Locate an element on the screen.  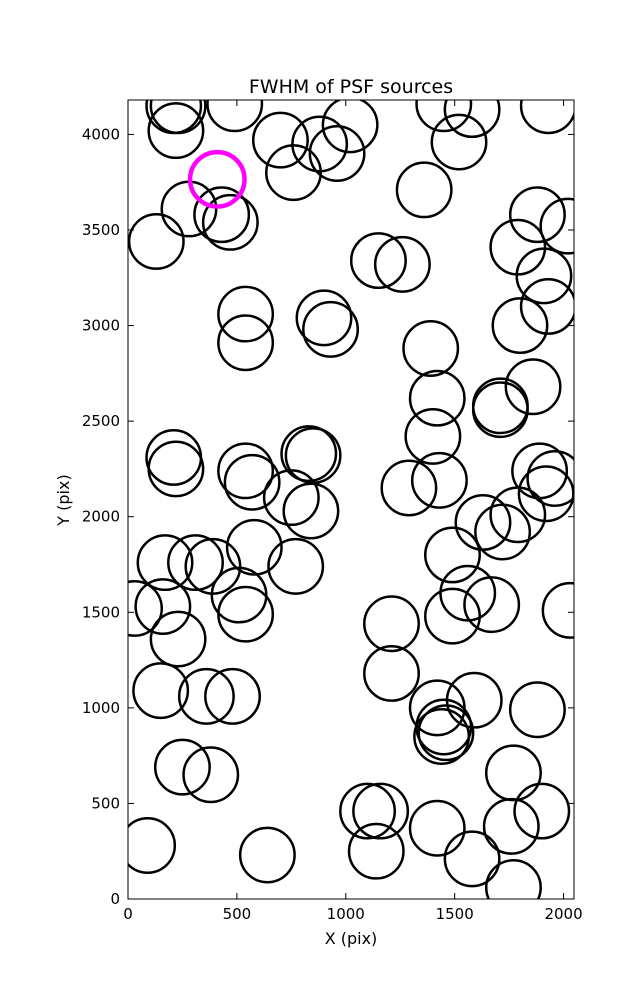
x-tick-label-1: 500 is located at coordinates (237, 914).